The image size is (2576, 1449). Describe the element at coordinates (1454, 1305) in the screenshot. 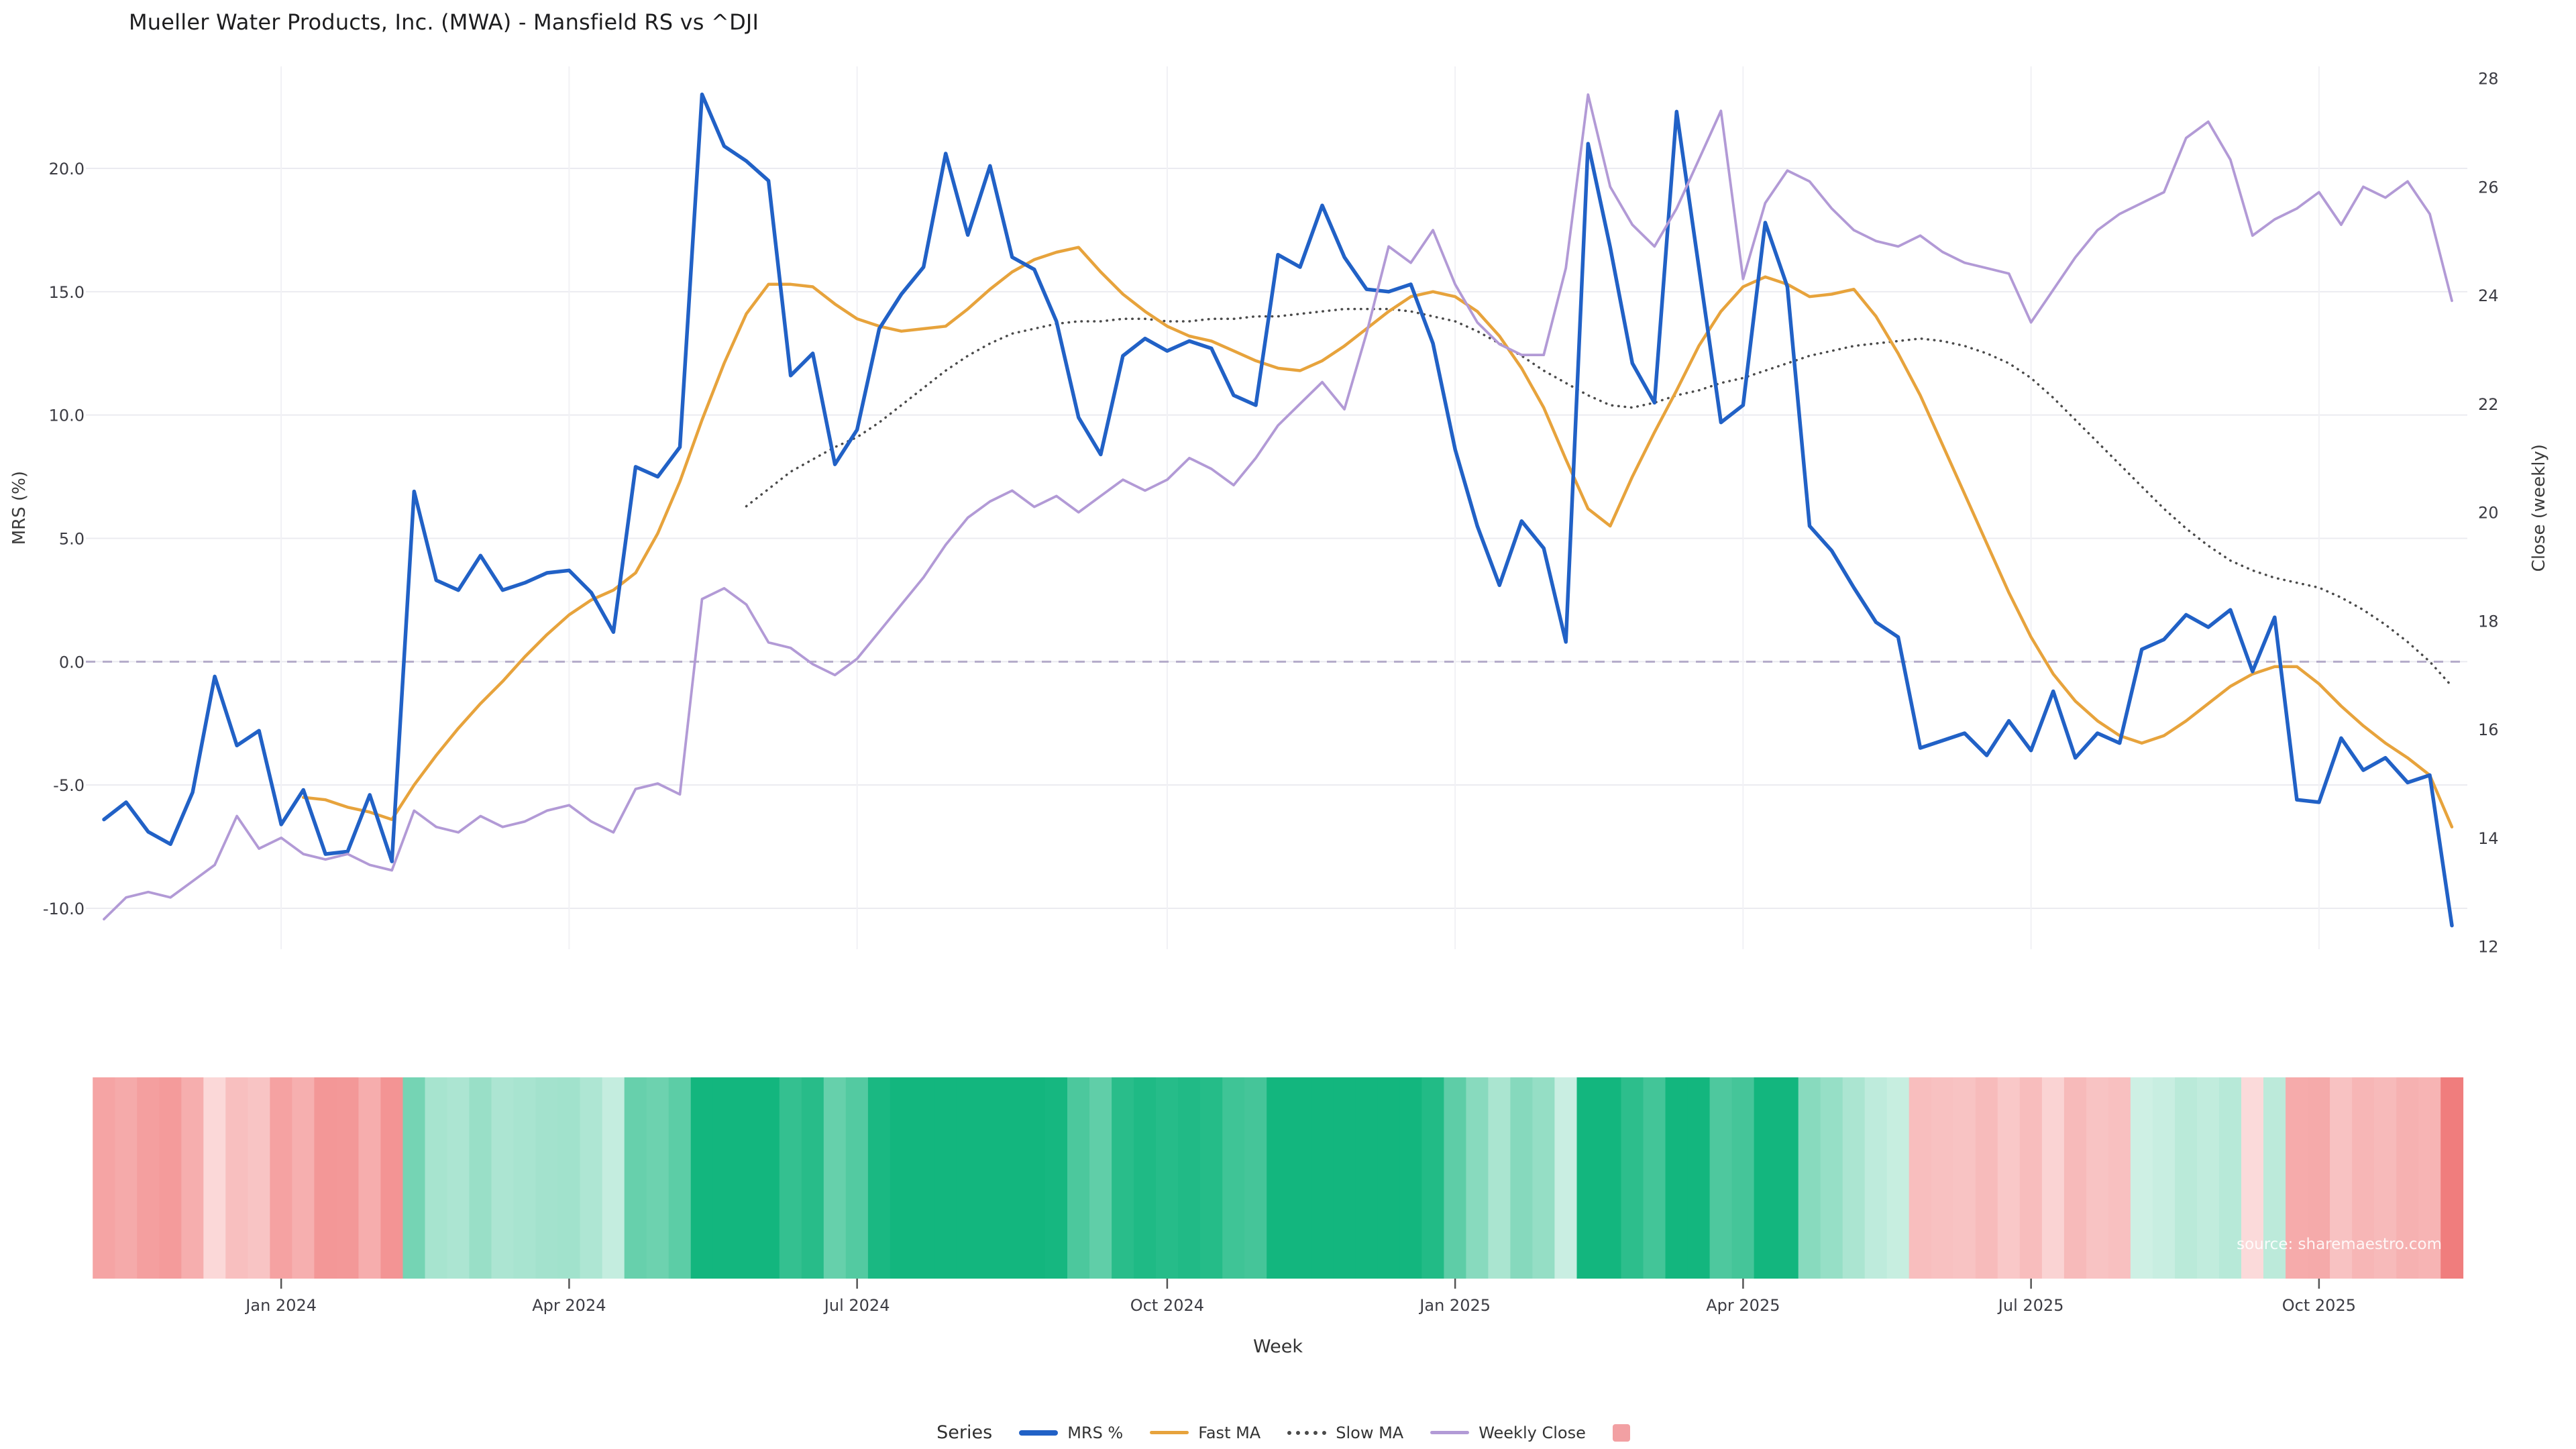

I see `x-tick-label: Jan 2025` at that location.